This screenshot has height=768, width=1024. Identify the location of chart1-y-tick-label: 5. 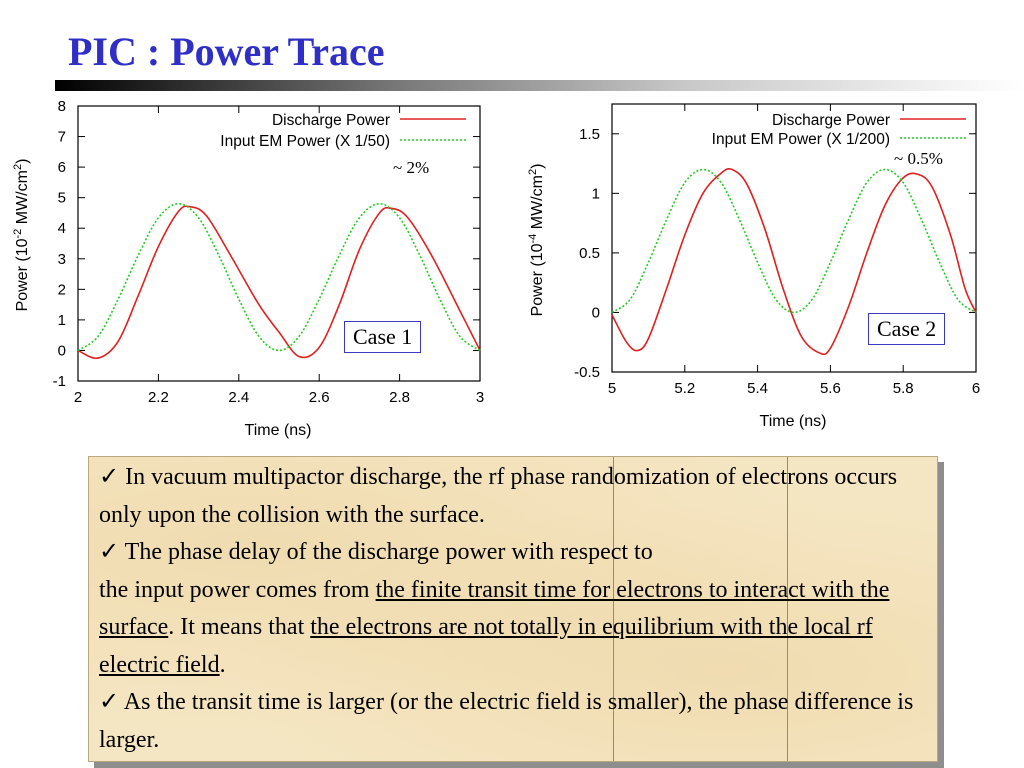
(62, 198).